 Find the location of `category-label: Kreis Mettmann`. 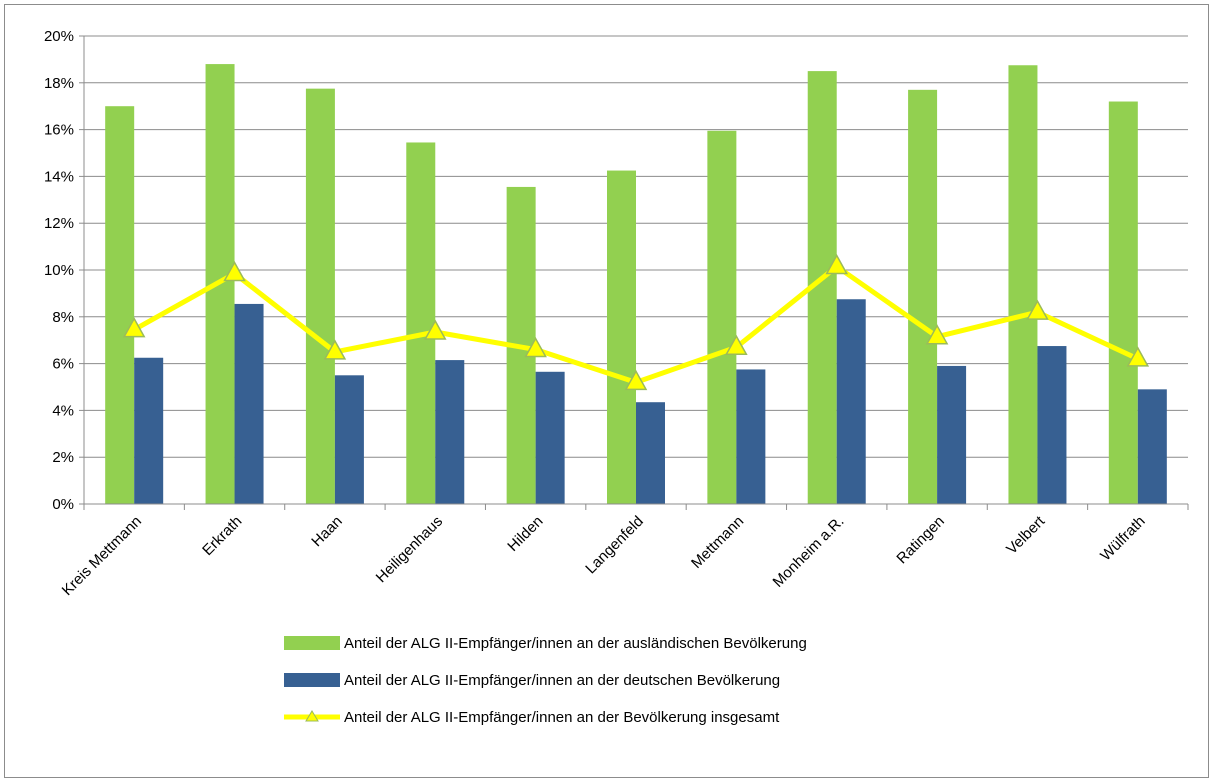

category-label: Kreis Mettmann is located at coordinates (102, 556).